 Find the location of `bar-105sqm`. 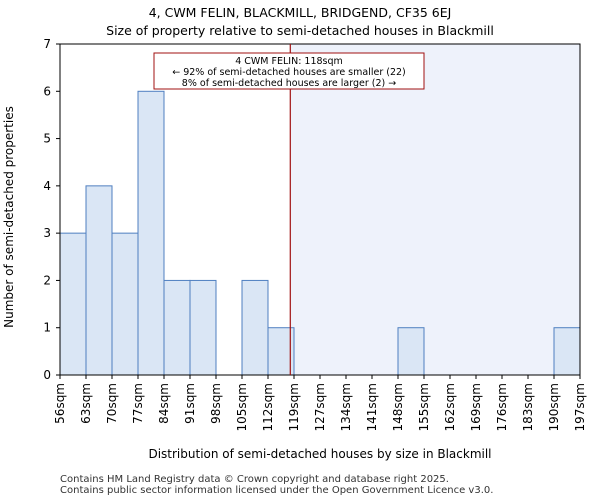

bar-105sqm is located at coordinates (255, 327).